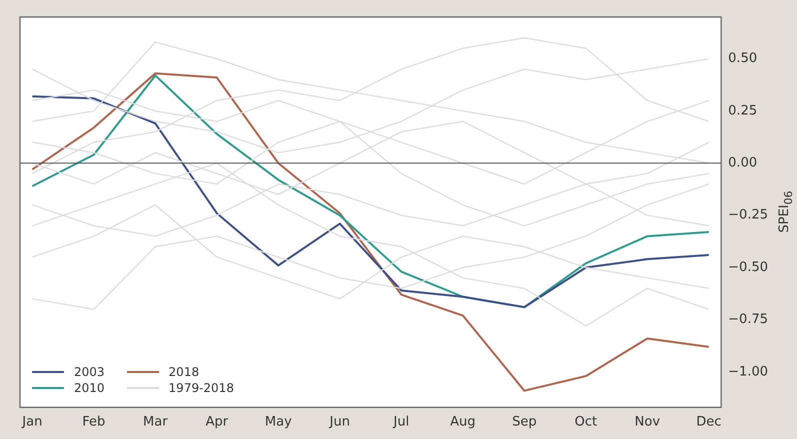  I want to click on y-tick-label: 0.25, so click(743, 110).